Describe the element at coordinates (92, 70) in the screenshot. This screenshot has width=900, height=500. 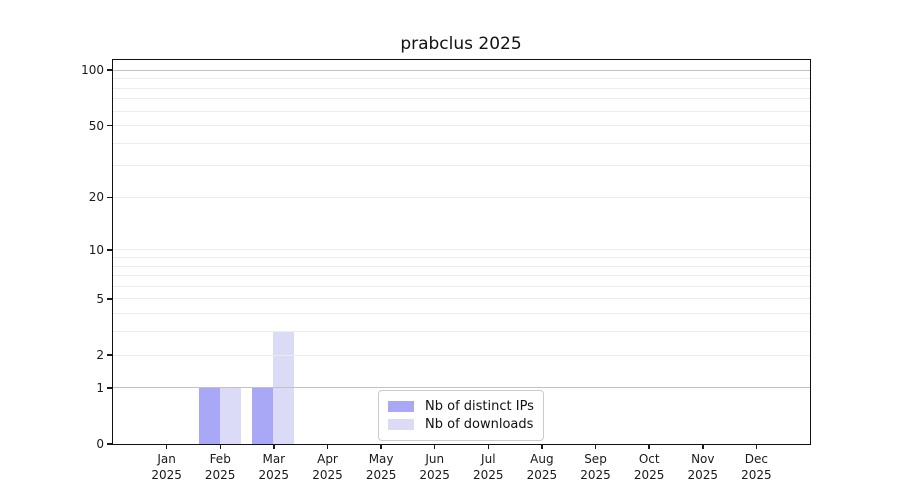
I see `y-tick-label: 100` at that location.